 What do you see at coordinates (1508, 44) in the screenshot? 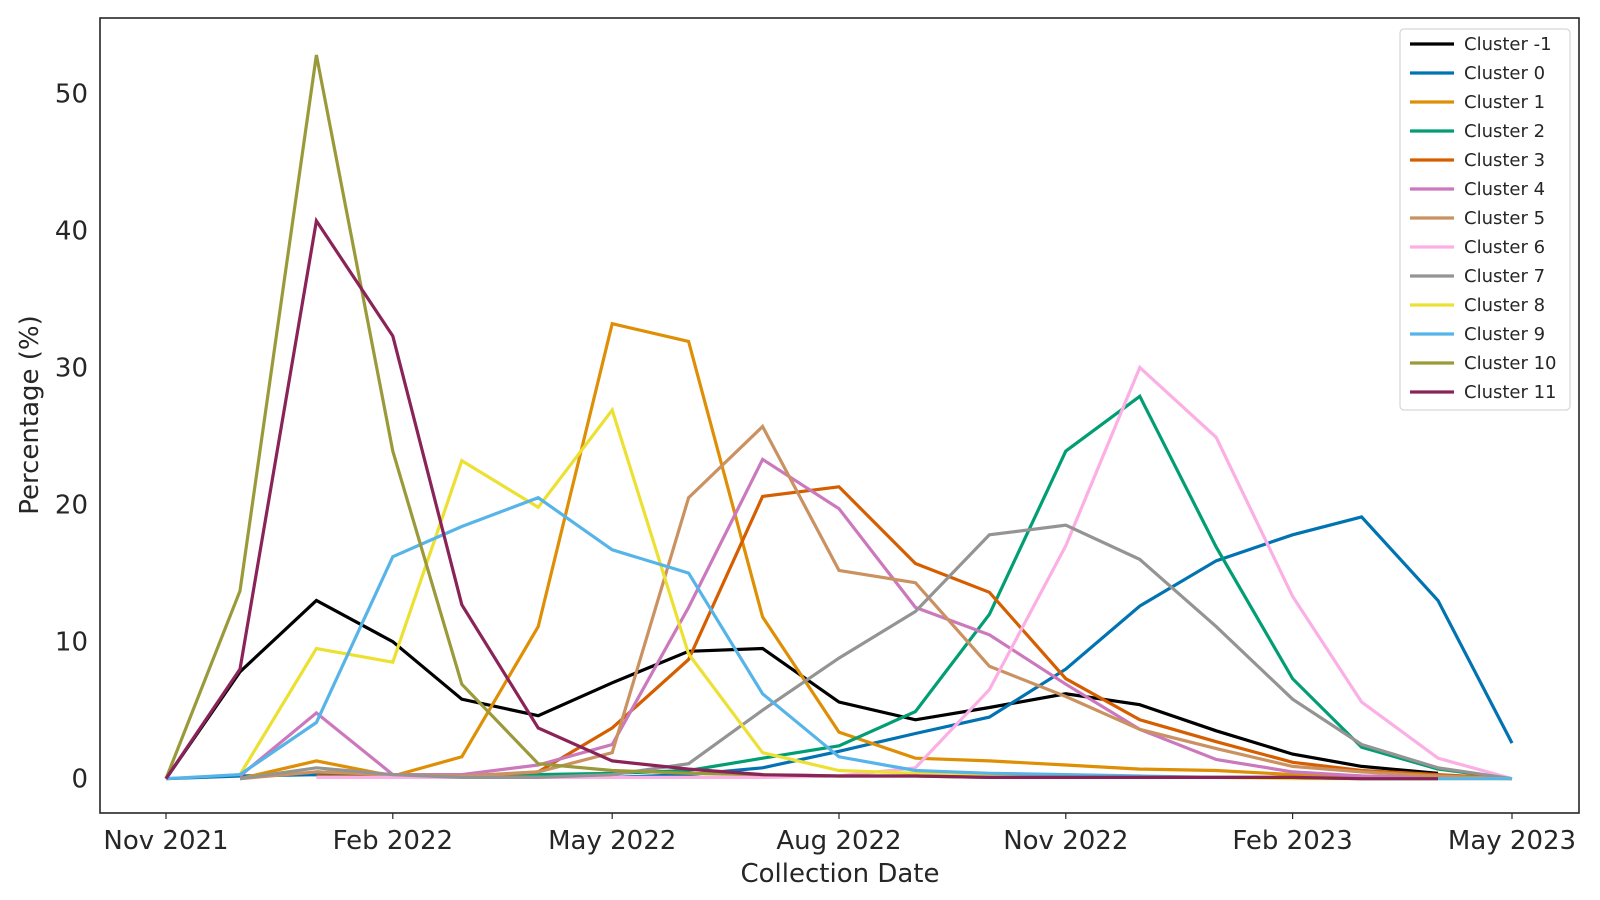
I see `legend-label: Cluster -1` at bounding box center [1508, 44].